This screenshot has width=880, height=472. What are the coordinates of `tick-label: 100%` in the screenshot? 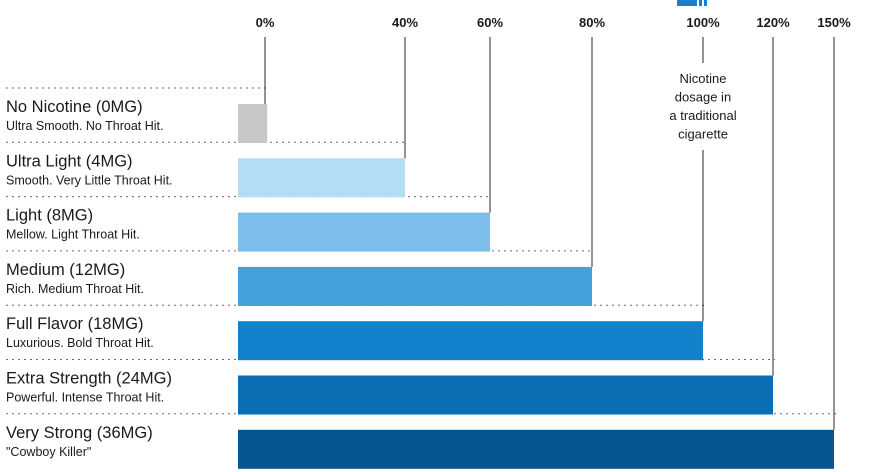 It's located at (703, 22).